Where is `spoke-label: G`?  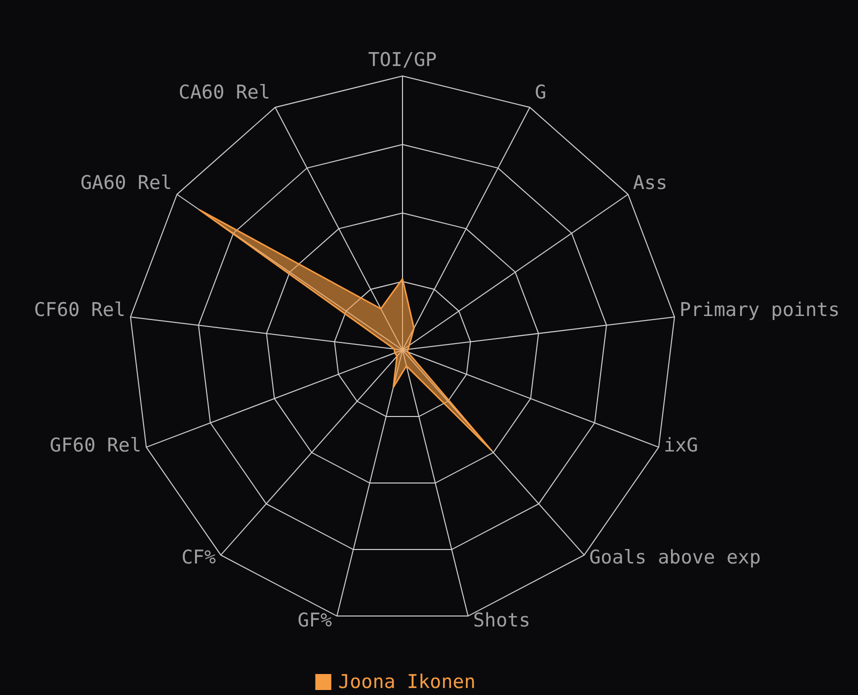 spoke-label: G is located at coordinates (540, 93).